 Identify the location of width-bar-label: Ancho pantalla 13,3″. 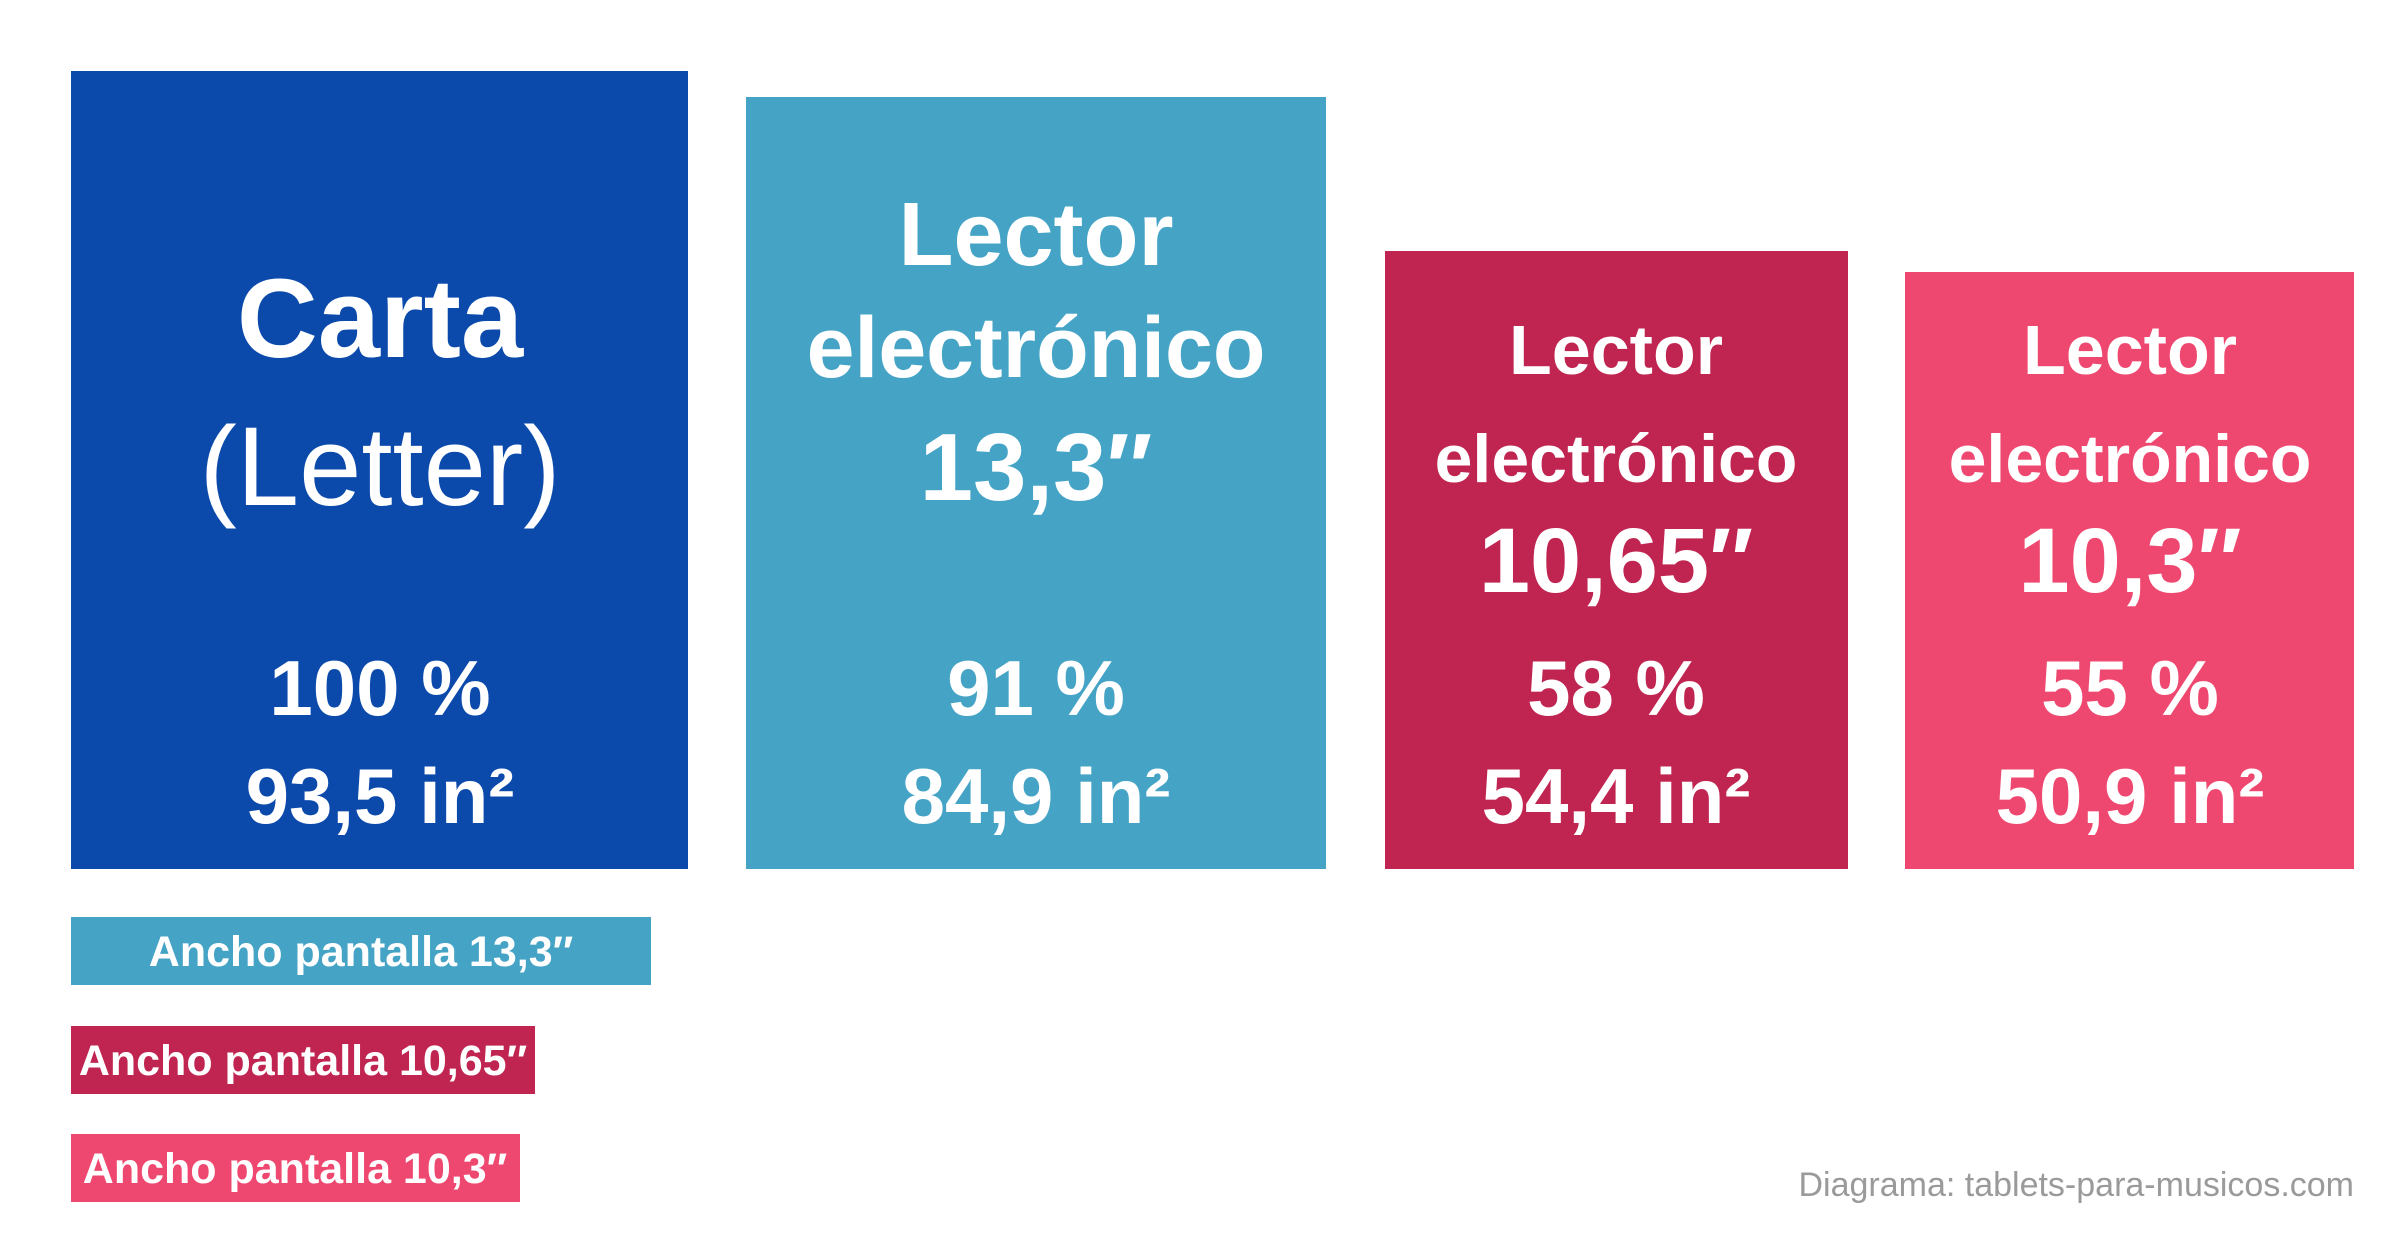
(361, 952).